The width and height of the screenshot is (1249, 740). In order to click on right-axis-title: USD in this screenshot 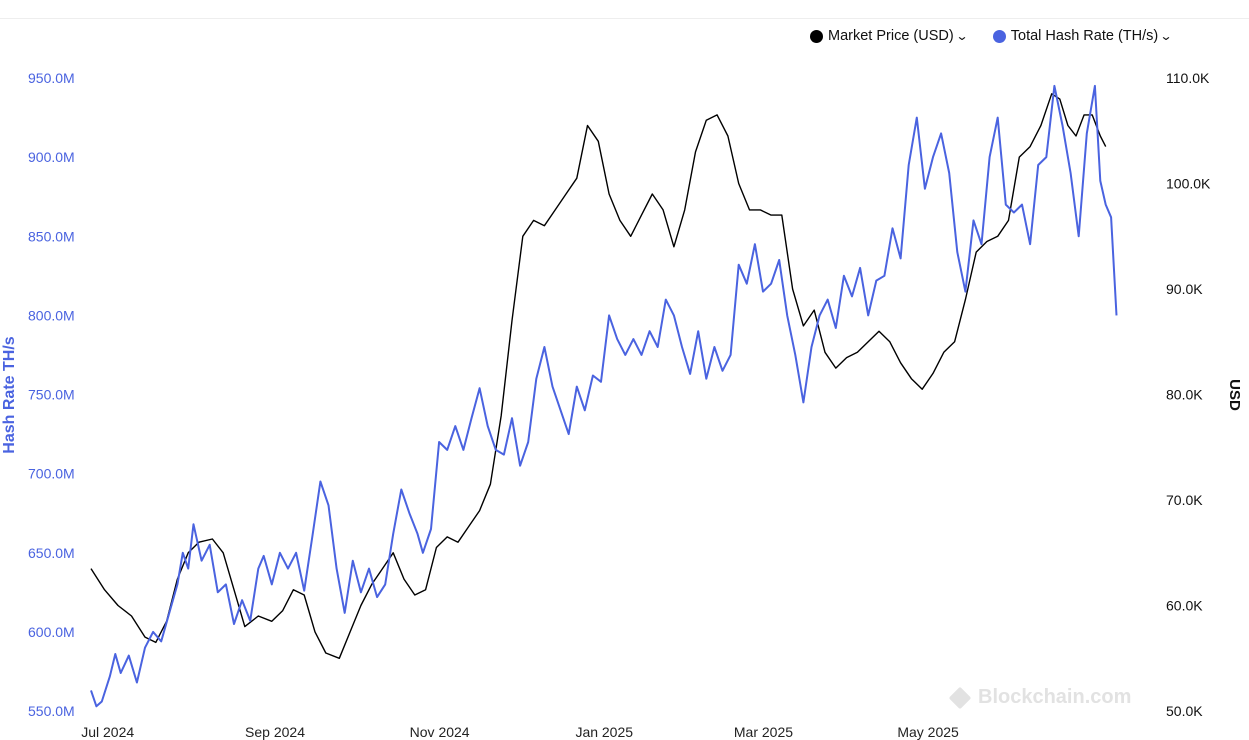, I will do `click(1234, 395)`.